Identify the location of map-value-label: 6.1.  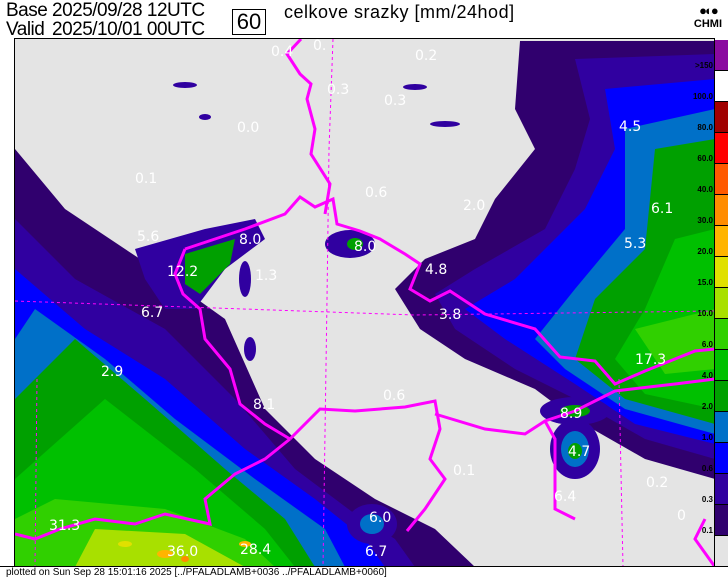
(662, 209).